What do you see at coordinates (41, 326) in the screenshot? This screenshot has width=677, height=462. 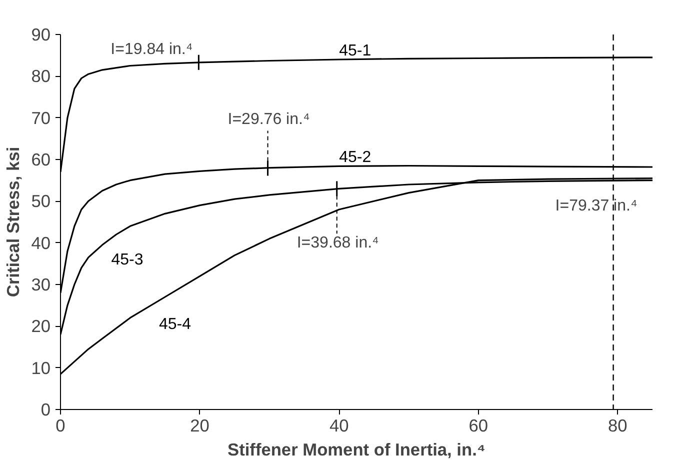 I see `y-tick-label: 20` at bounding box center [41, 326].